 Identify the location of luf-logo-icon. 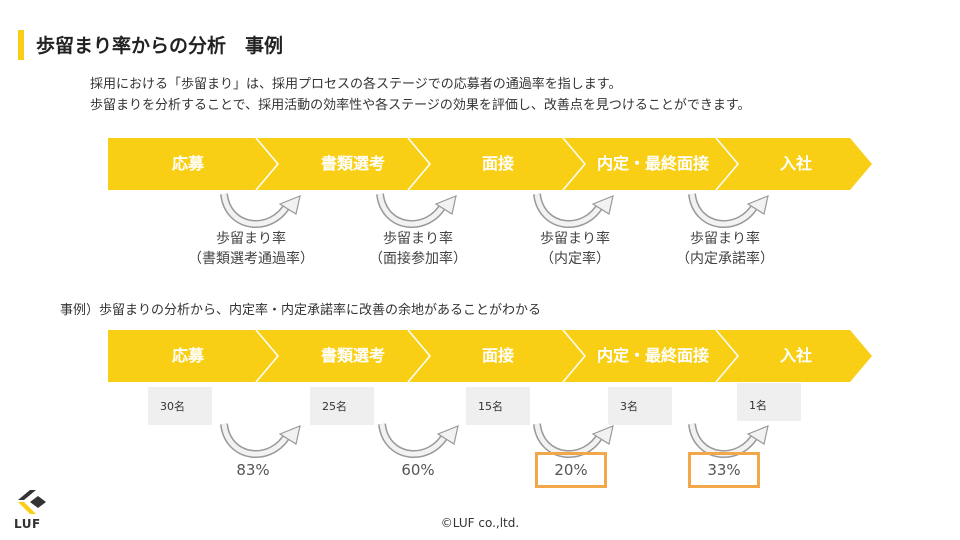
(32, 502).